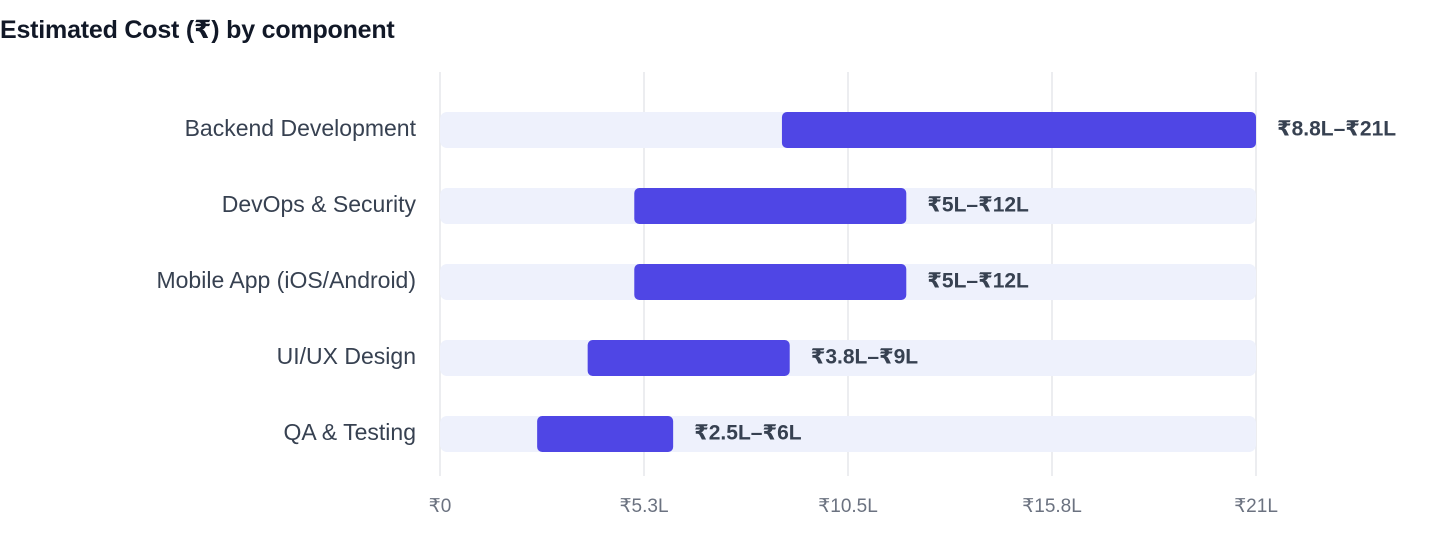 The image size is (1440, 560). Describe the element at coordinates (319, 204) in the screenshot. I see `category-label: DevOps & Security` at that location.